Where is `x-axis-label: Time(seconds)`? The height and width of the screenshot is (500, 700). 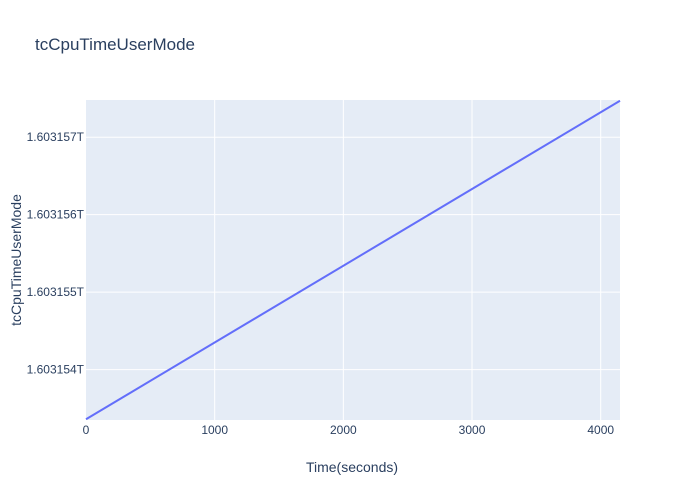
x-axis-label: Time(seconds) is located at coordinates (352, 467).